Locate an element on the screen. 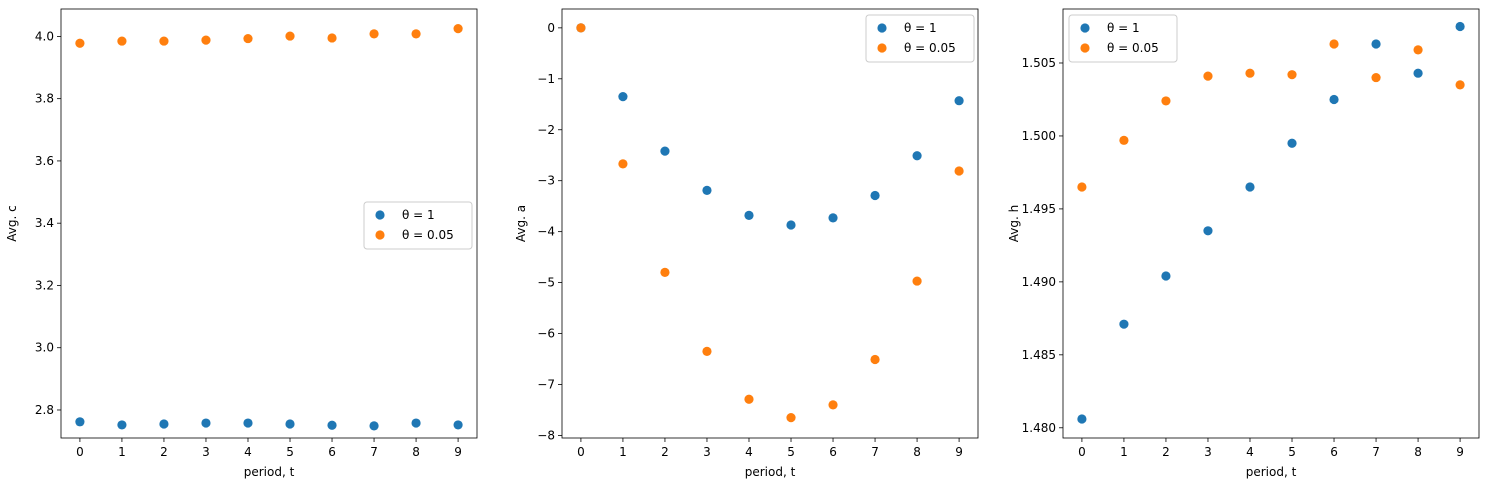  y-tick-label: 1.495 is located at coordinates (1039, 209).